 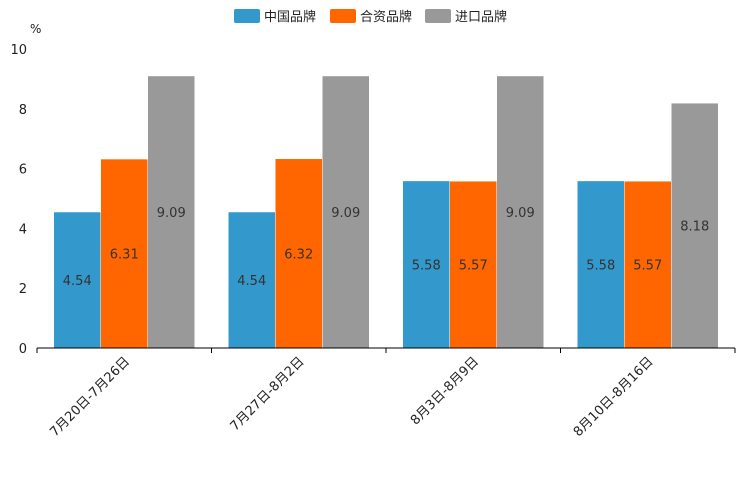 I want to click on data-label-2-3: 5.57, so click(x=473, y=266).